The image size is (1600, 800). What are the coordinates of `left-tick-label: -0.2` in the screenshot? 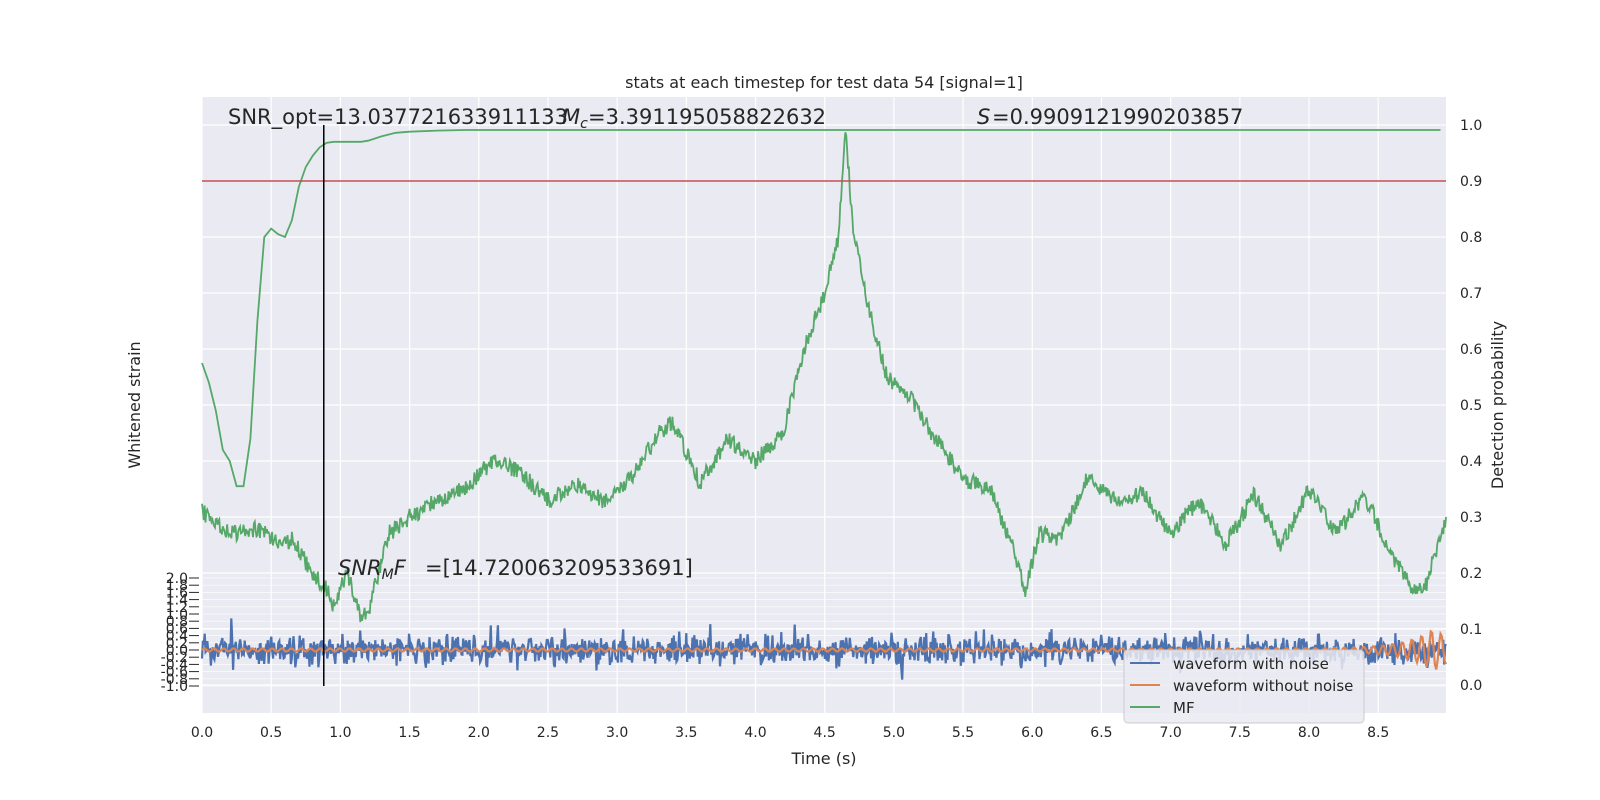 It's located at (174, 658).